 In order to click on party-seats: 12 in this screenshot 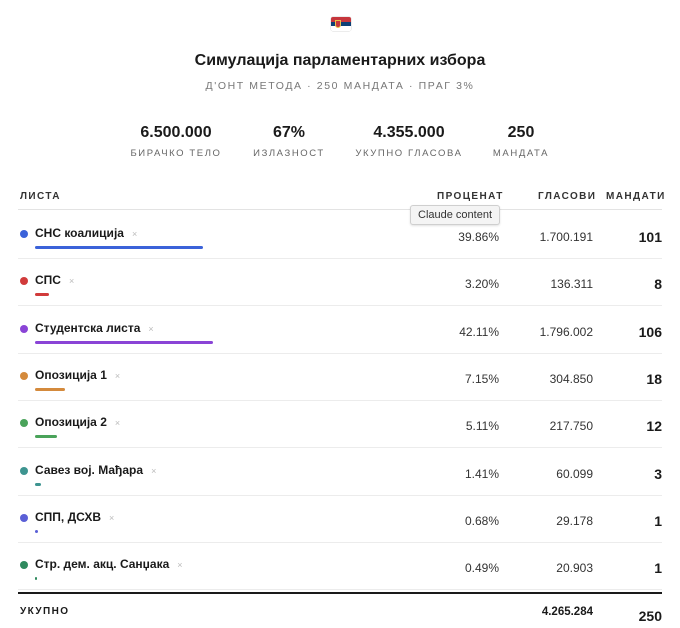, I will do `click(654, 426)`.